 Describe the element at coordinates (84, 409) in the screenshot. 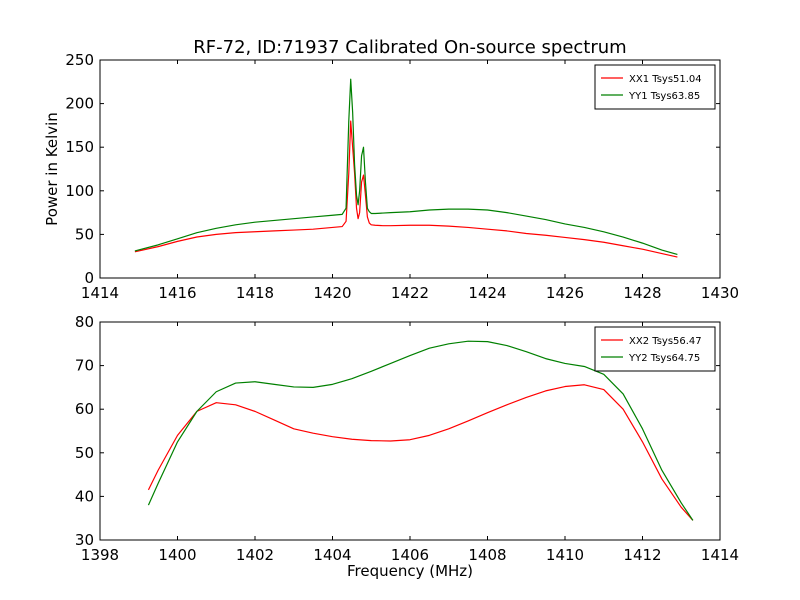

I see `y-tick-label: 60` at that location.